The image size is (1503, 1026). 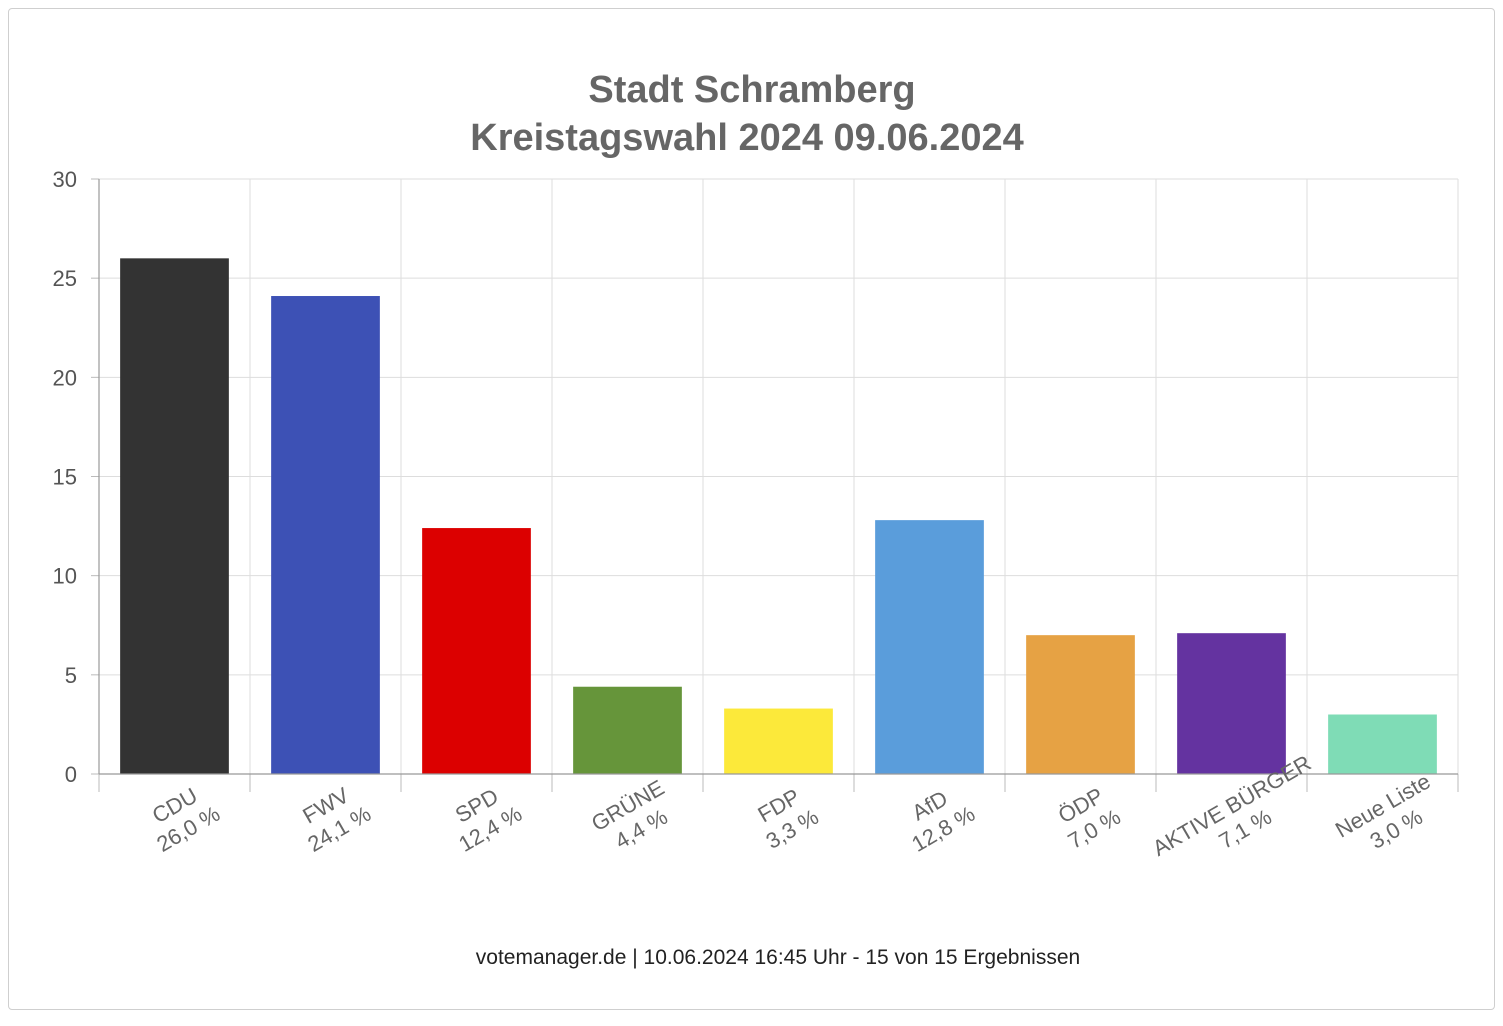 What do you see at coordinates (65, 278) in the screenshot?
I see `y-tick-label: 25` at bounding box center [65, 278].